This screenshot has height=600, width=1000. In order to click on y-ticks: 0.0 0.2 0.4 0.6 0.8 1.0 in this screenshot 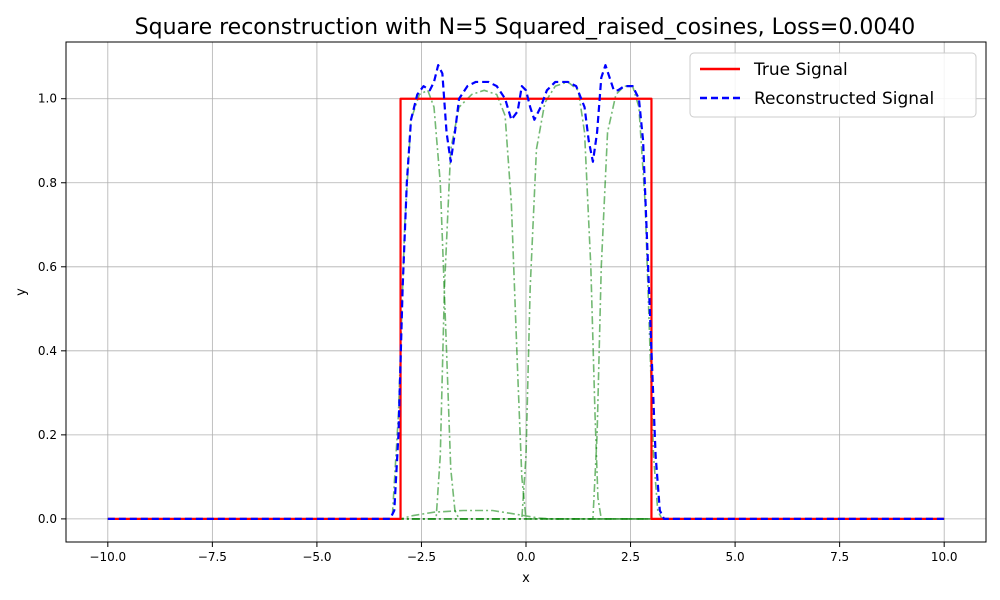, I will do `click(52, 309)`.